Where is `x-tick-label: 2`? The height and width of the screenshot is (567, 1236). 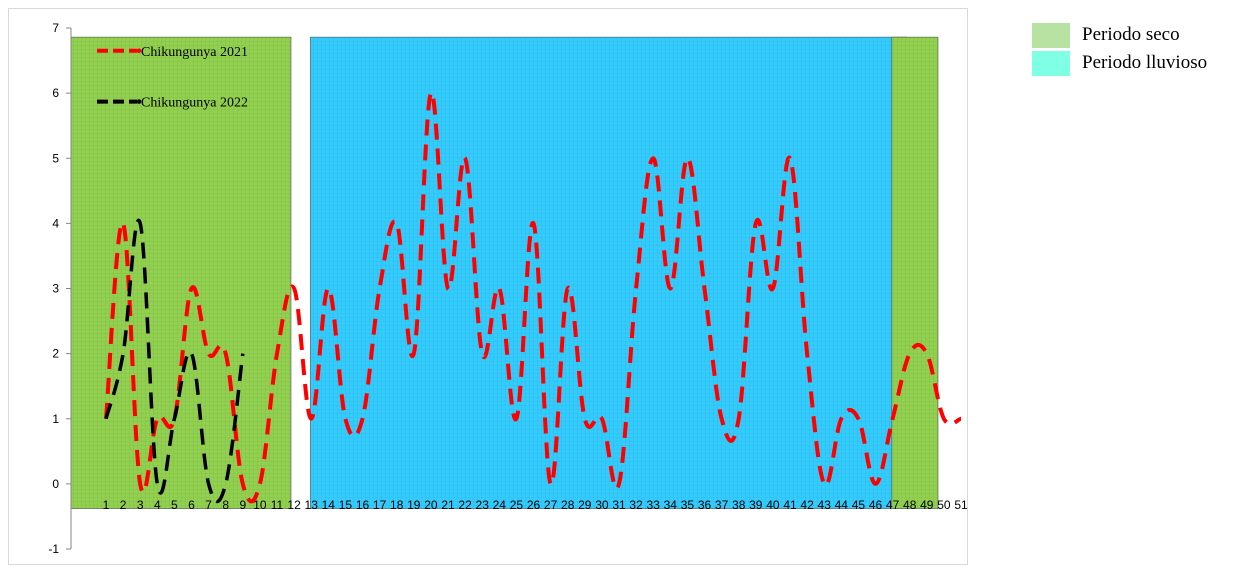
x-tick-label: 2 is located at coordinates (123, 505).